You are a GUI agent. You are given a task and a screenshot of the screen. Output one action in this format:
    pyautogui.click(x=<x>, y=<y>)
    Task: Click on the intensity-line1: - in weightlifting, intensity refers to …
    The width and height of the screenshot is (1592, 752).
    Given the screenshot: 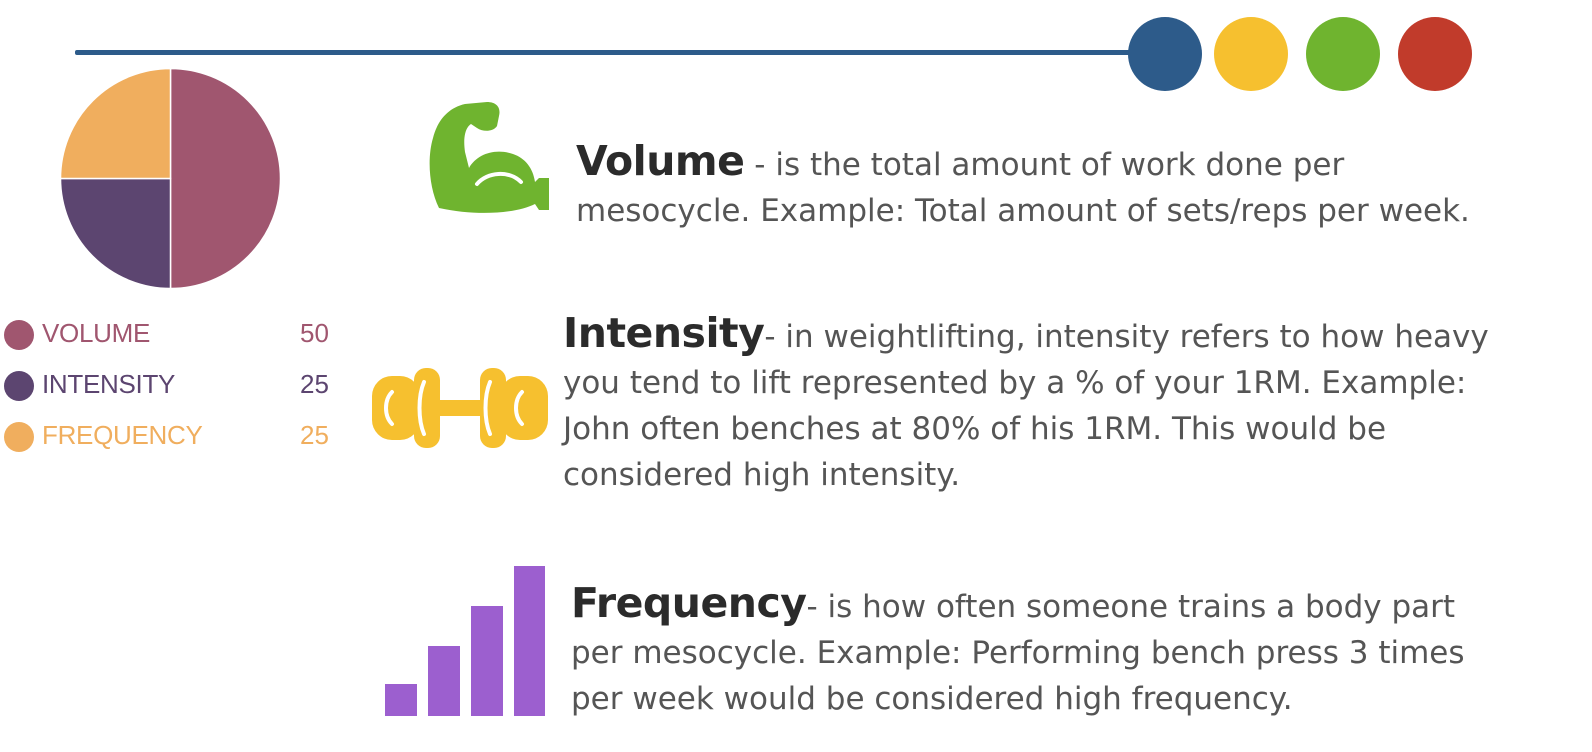 What is the action you would take?
    pyautogui.click(x=1126, y=337)
    